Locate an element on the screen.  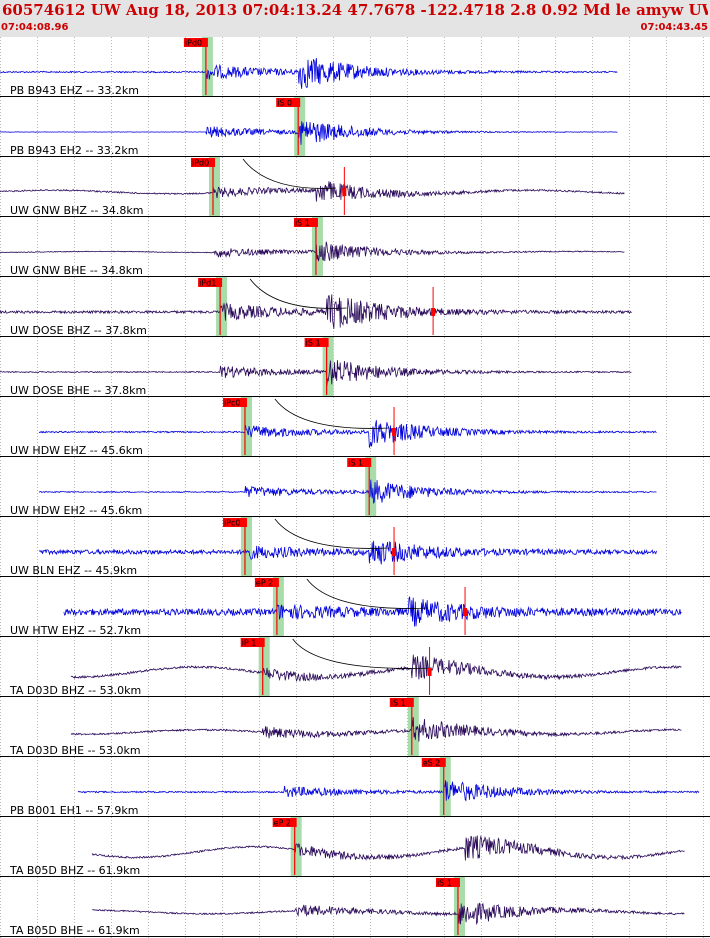
trace-label: UW GNW BHZ -- 34.8km is located at coordinates (76, 210).